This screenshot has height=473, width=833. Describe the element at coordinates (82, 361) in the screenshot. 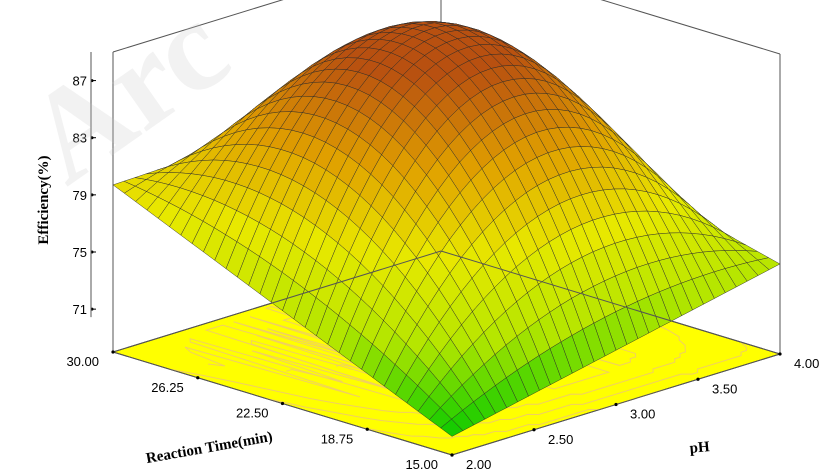

I see `time-tick-label: 30.00` at that location.